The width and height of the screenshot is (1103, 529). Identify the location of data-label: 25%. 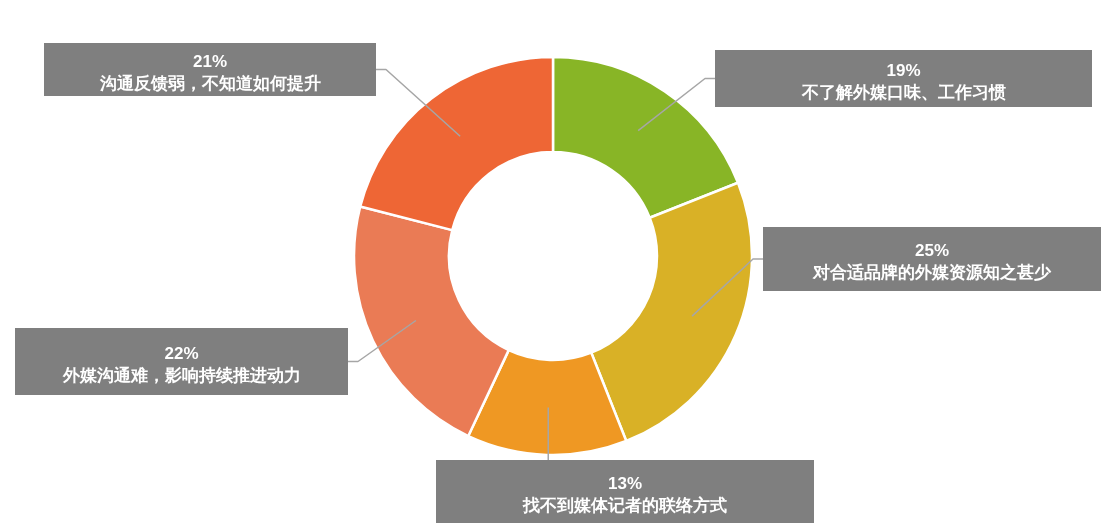
(932, 250).